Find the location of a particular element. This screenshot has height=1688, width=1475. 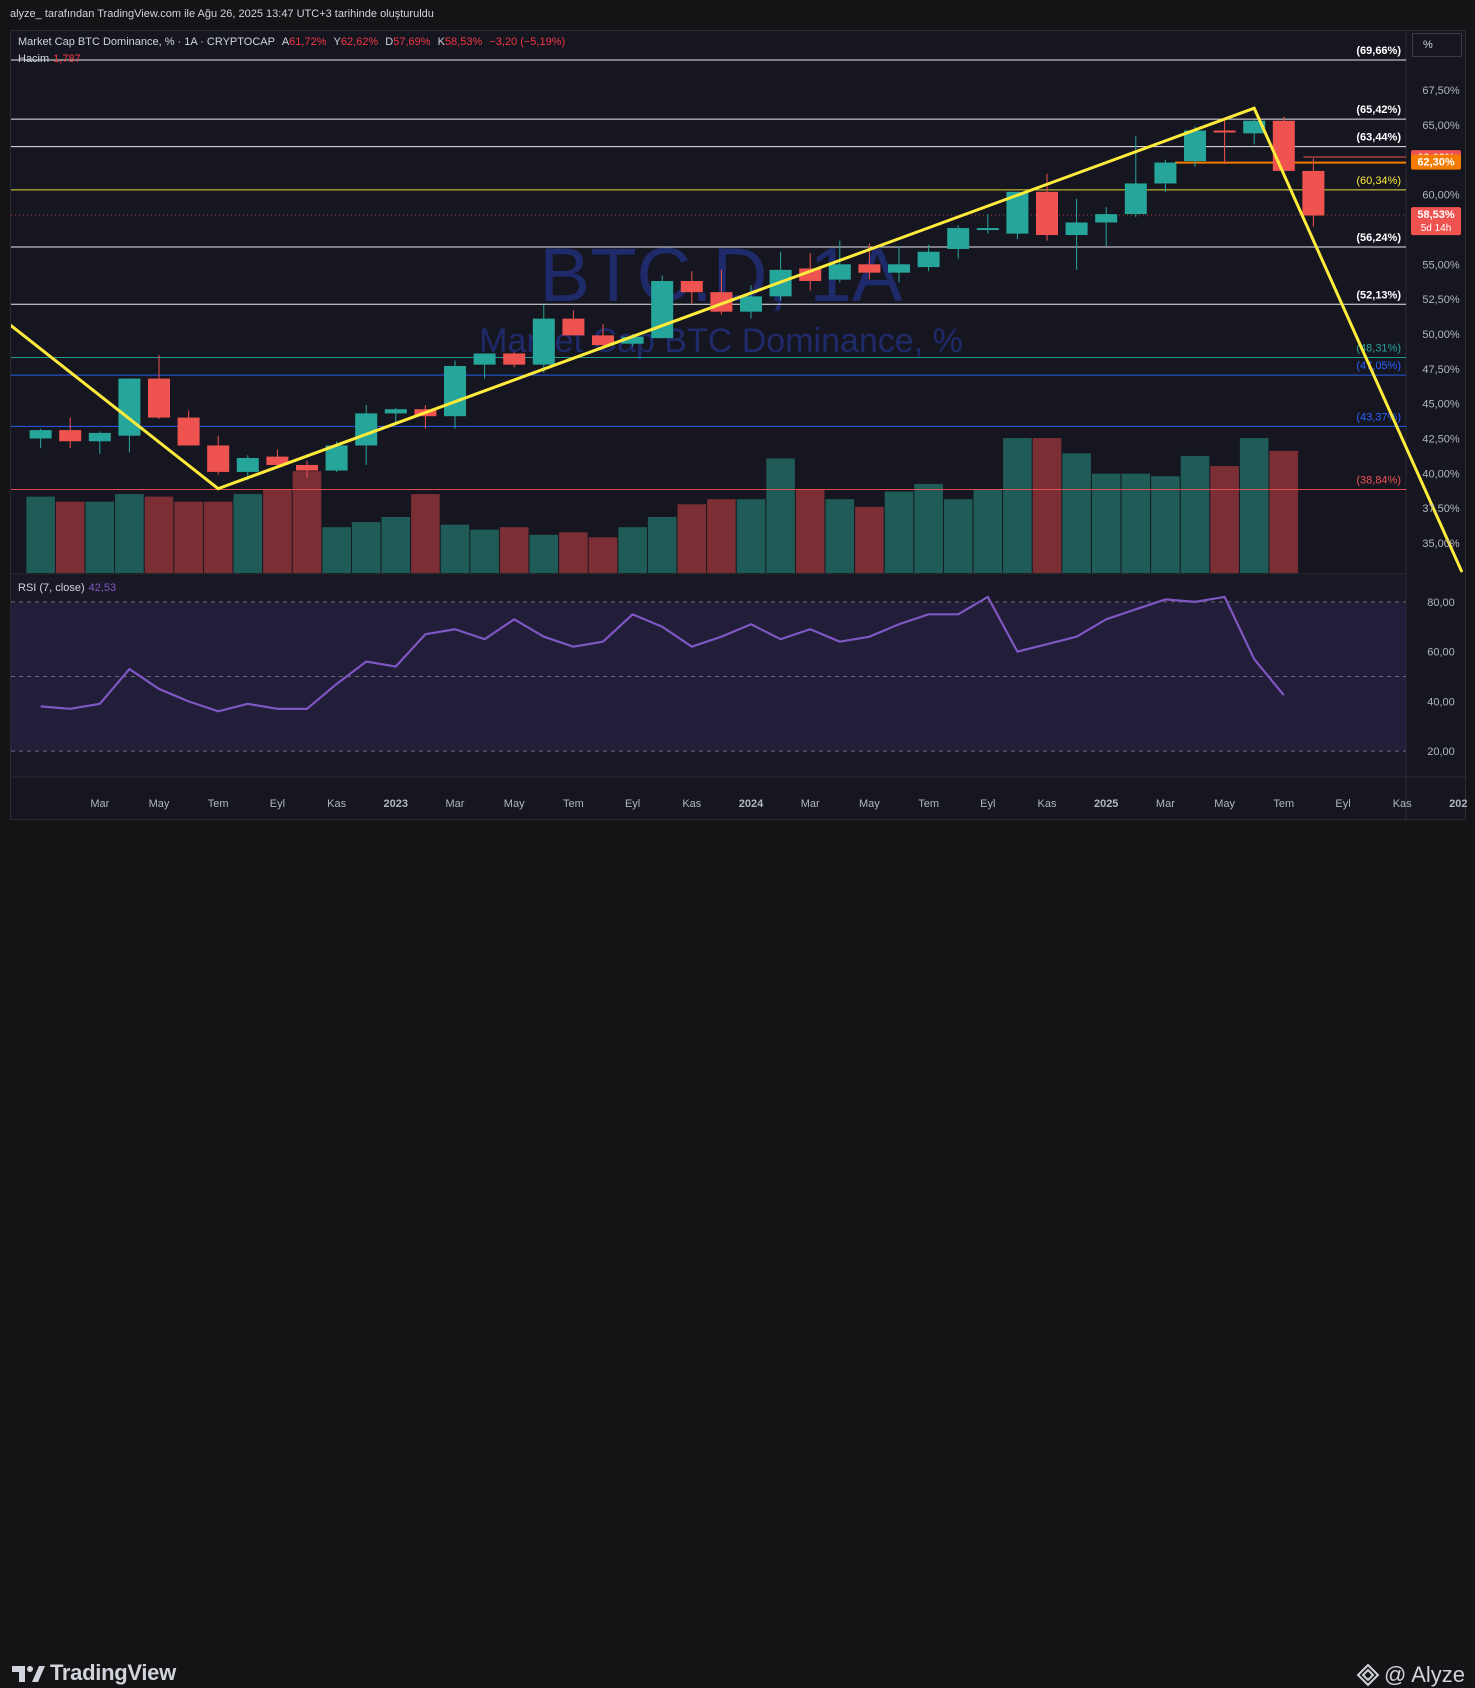

level-label: (65,42%) is located at coordinates (1378, 110).